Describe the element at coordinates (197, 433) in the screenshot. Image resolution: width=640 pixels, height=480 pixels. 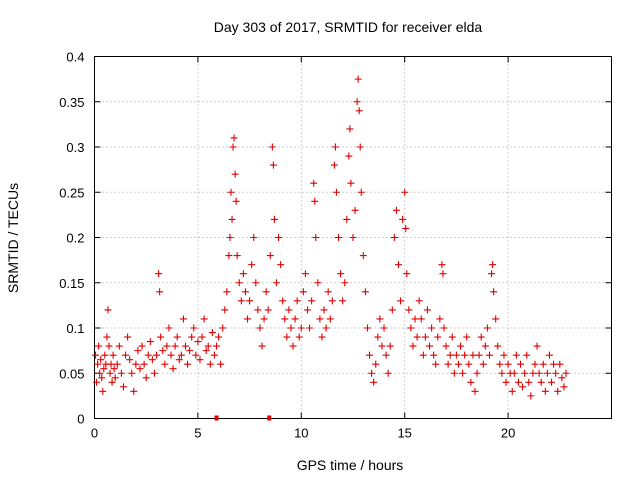
I see `x-tick-label: 5` at that location.